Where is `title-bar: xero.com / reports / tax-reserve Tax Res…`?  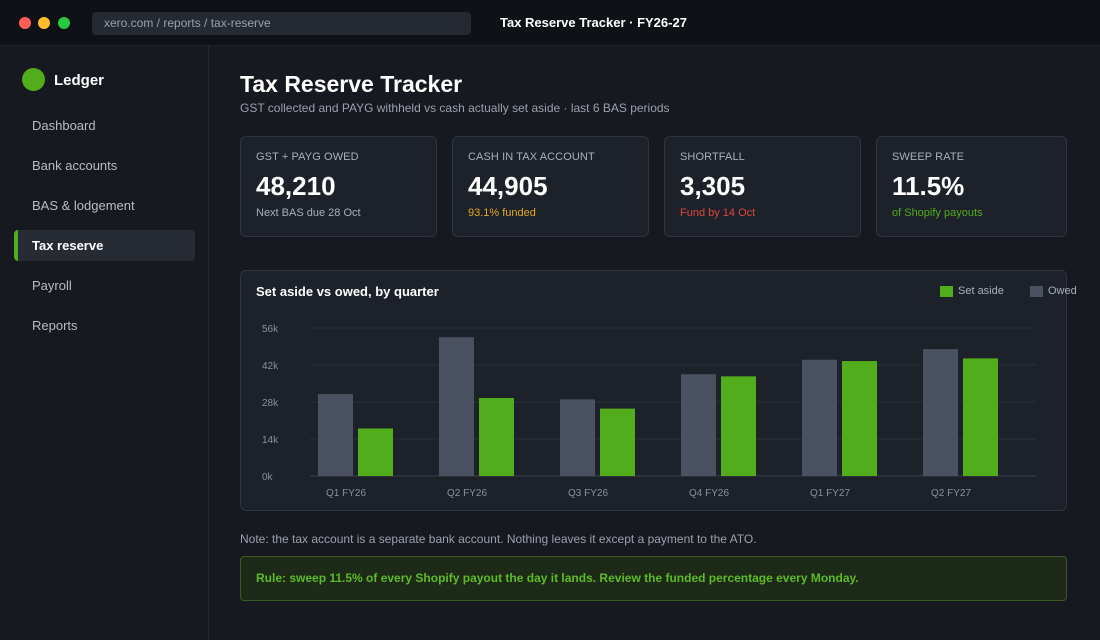
title-bar: xero.com / reports / tax-reserve Tax Res… is located at coordinates (550, 23).